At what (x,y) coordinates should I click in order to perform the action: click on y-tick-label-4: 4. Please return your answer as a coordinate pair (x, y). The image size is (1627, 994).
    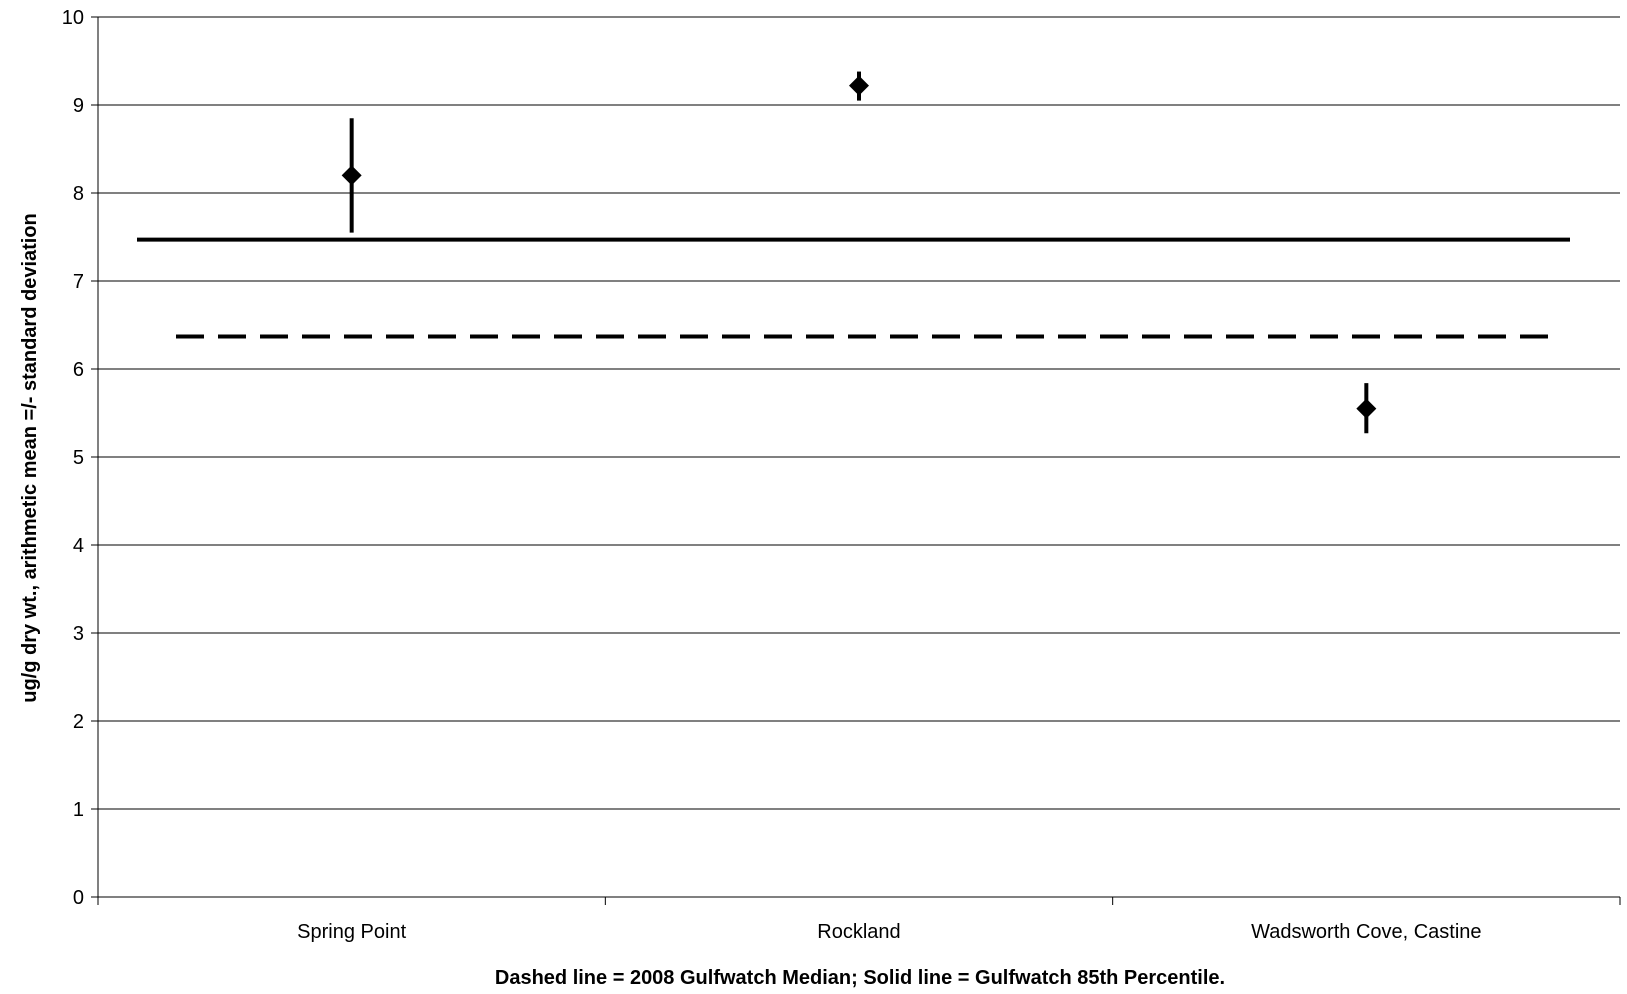
    Looking at the image, I should click on (78, 546).